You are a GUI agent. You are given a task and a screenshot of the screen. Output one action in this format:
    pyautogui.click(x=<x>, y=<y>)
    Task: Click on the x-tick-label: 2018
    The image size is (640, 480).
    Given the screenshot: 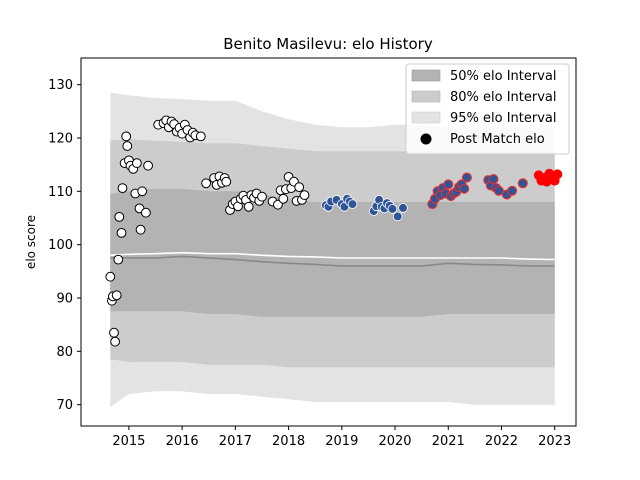 What is the action you would take?
    pyautogui.click(x=288, y=441)
    